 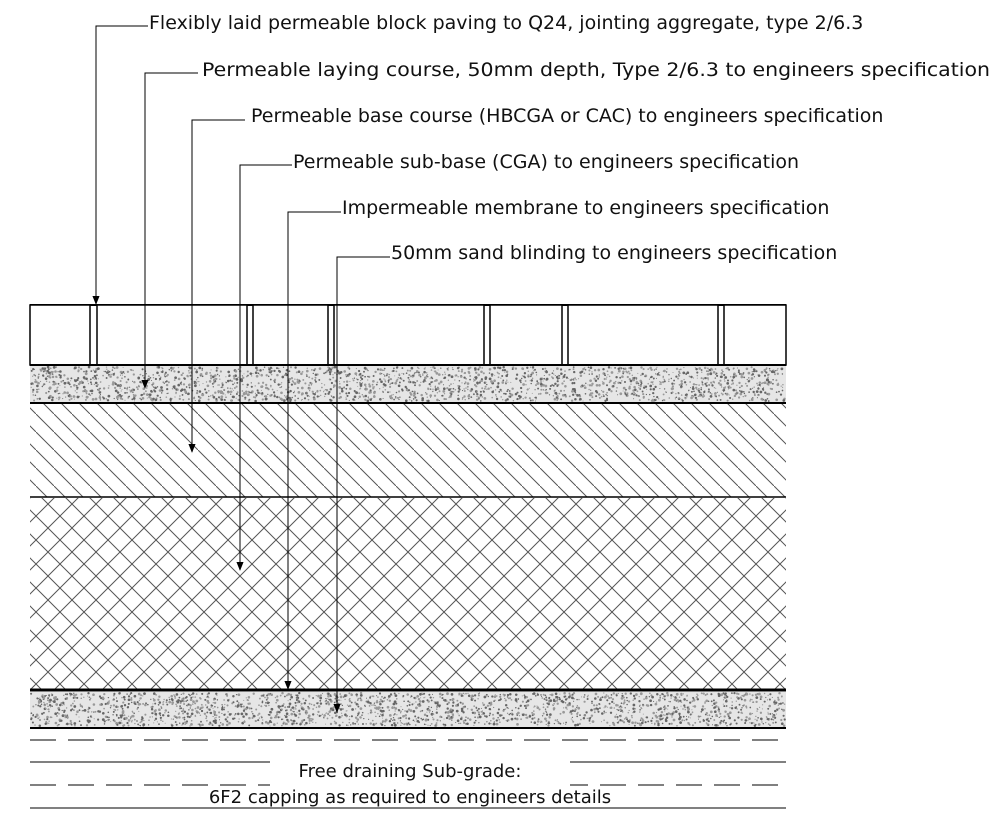 I want to click on leader-sub-base, so click(x=264, y=367).